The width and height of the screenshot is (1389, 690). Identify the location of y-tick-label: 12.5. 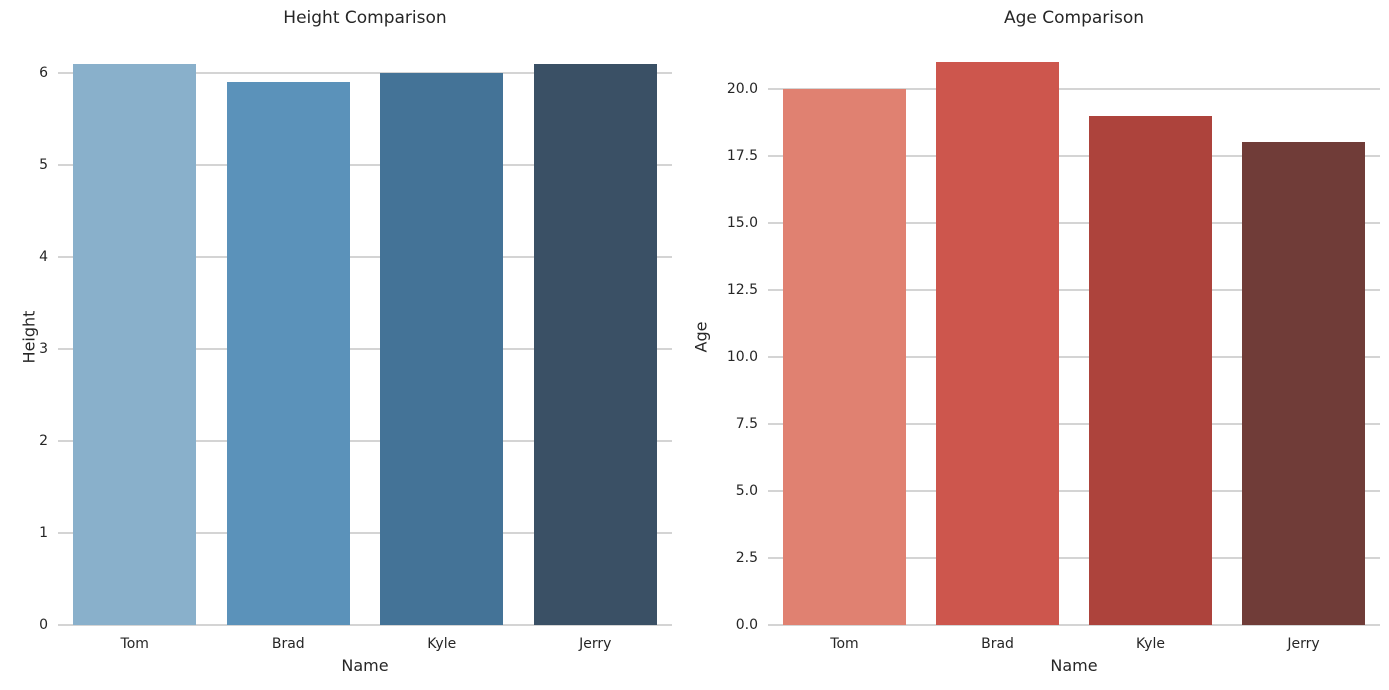
(742, 289).